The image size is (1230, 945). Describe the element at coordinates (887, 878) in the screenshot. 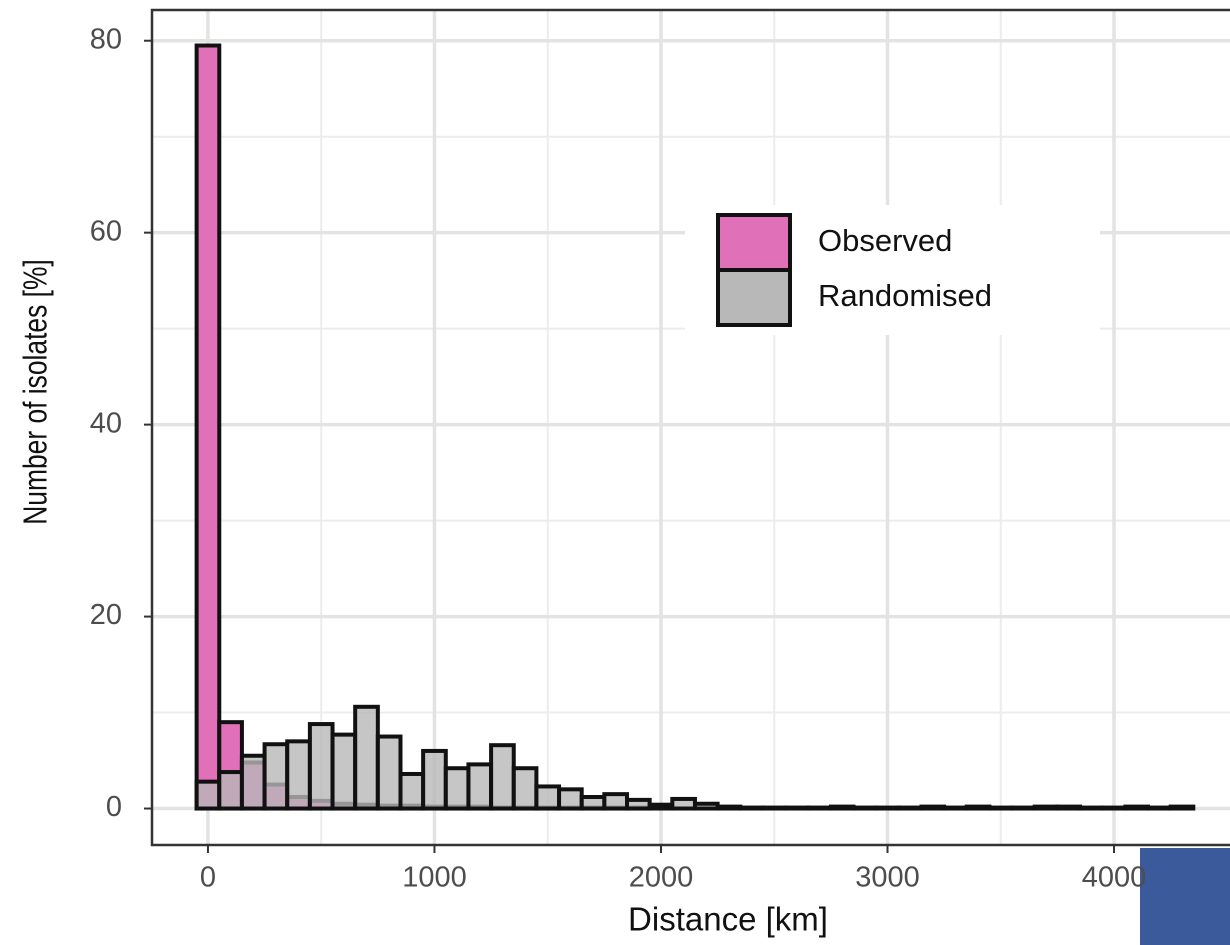

I see `x-tick-label: 3000` at that location.